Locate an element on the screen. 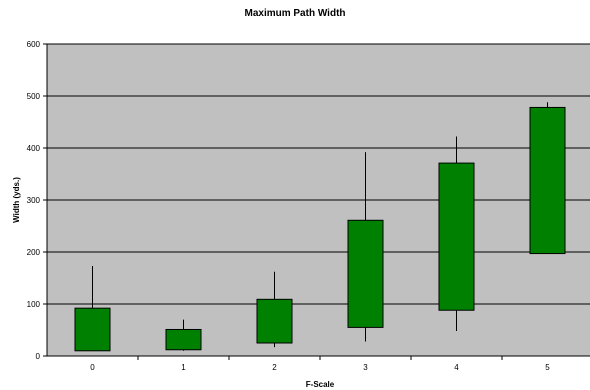 The height and width of the screenshot is (390, 590). y-tick-label-0: 0 is located at coordinates (38, 356).